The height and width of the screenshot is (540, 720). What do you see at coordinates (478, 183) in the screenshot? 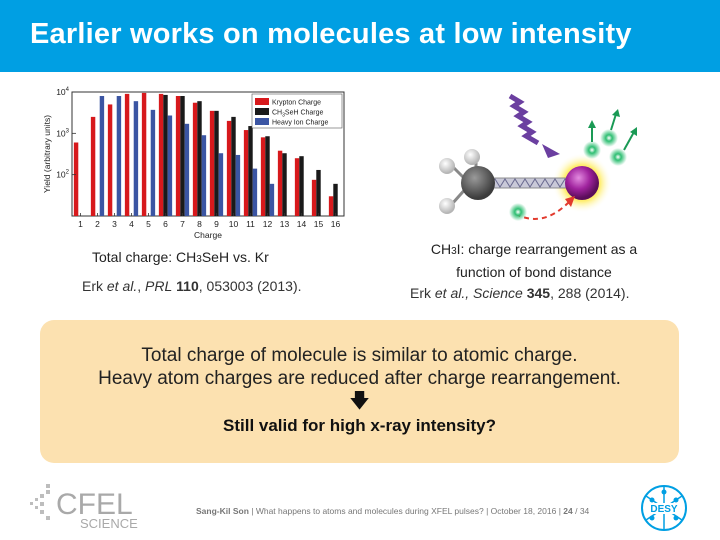
I see `carbon-atom` at bounding box center [478, 183].